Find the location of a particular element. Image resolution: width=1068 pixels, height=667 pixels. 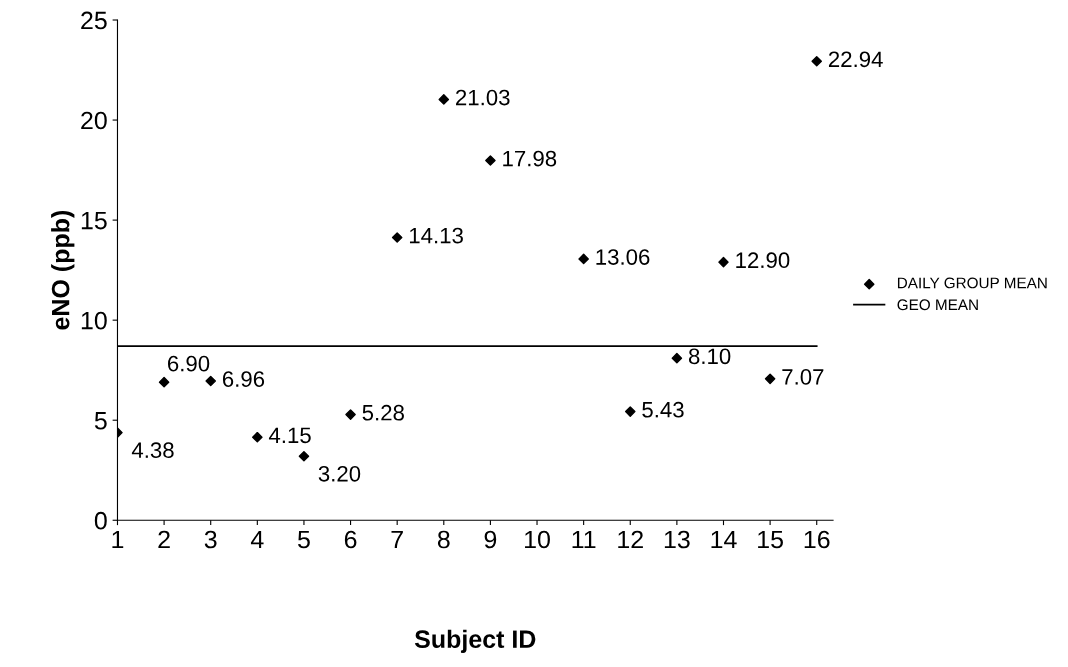

data-label: 7.07 is located at coordinates (803, 377).